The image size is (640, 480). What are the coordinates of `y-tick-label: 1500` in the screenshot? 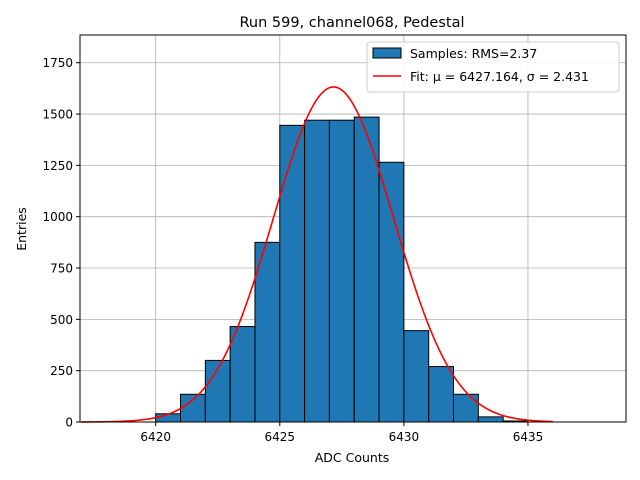 It's located at (57, 115).